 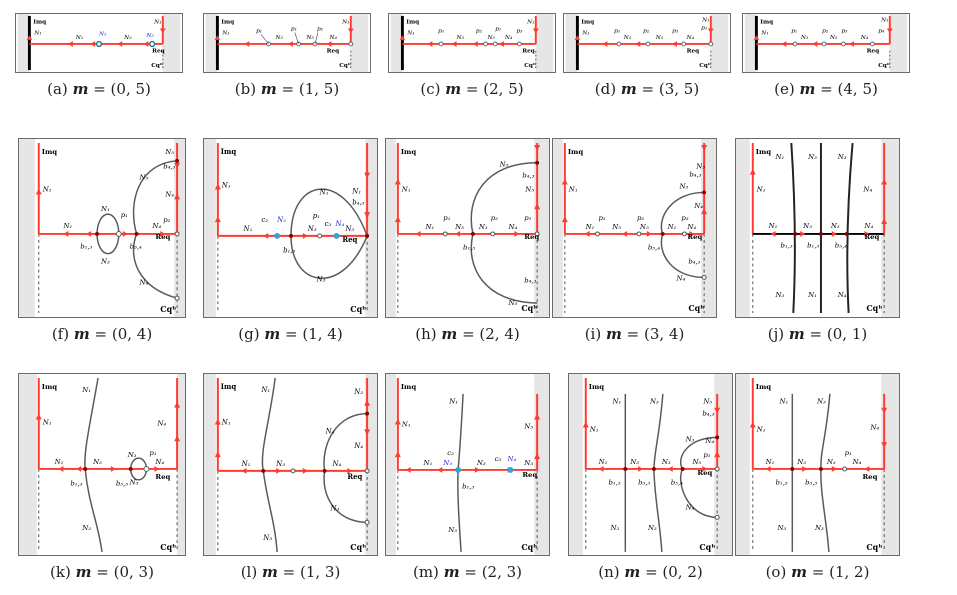 I want to click on root-locus-plot: Imq N₁ N₁ N₅ N₅ N₅ N₁ Req Cqʰ, so click(x=99, y=43).